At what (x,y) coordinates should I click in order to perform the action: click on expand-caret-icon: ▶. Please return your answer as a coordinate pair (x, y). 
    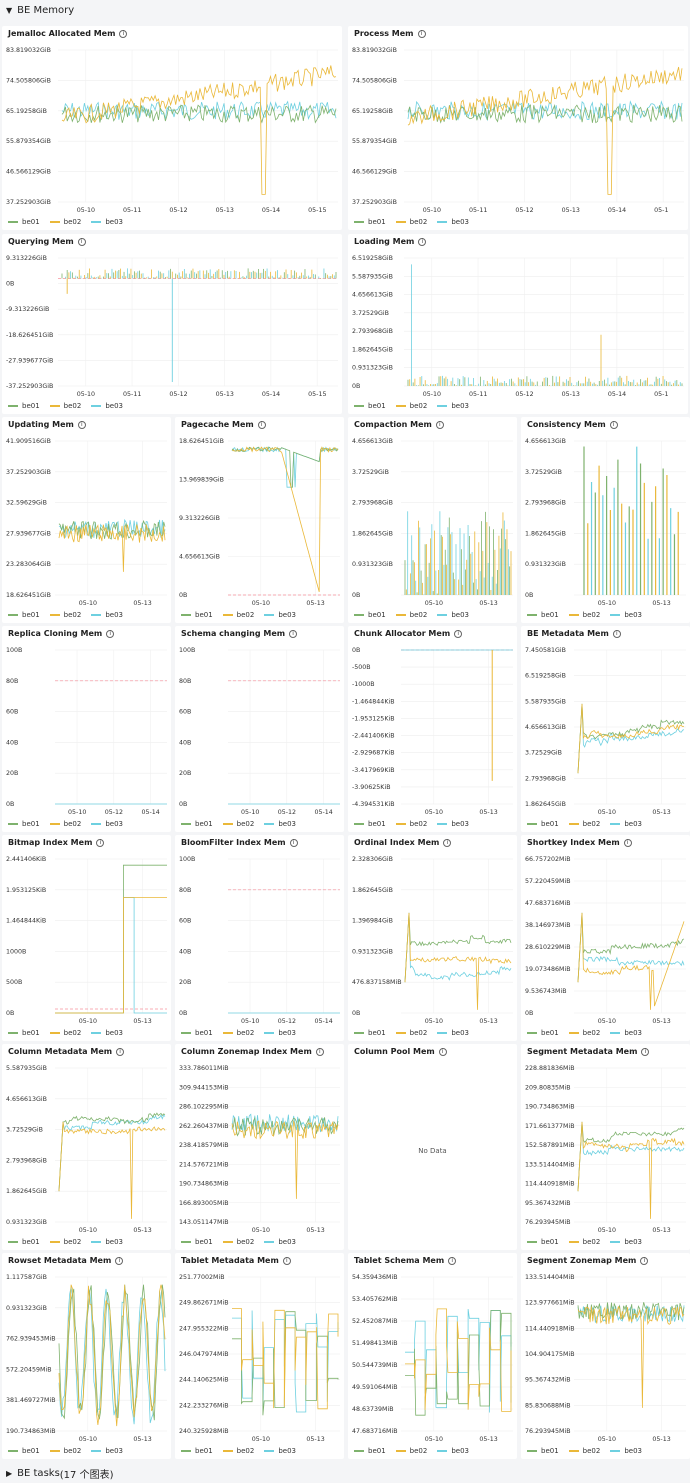
    Looking at the image, I should click on (9, 1473).